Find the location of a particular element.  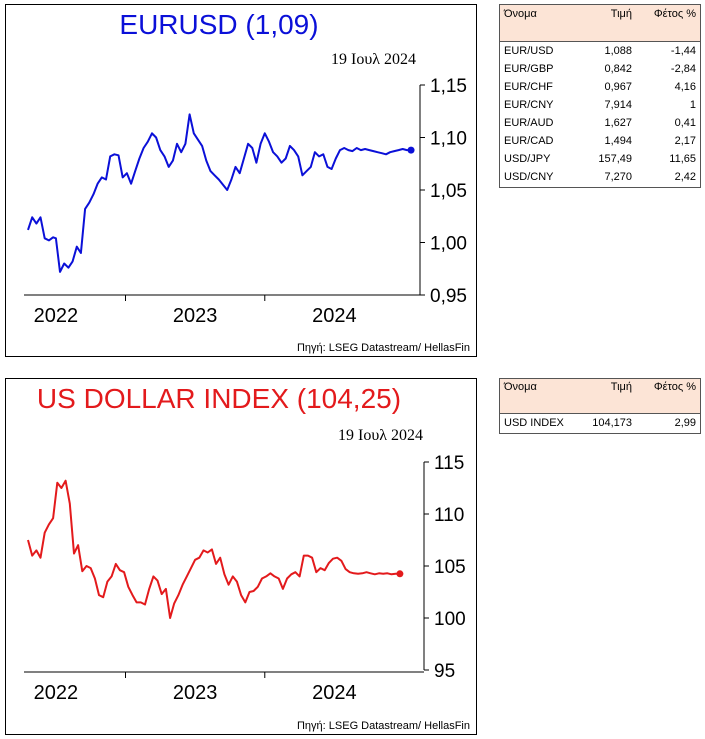

cell-ytd: 4,16 is located at coordinates (685, 87).